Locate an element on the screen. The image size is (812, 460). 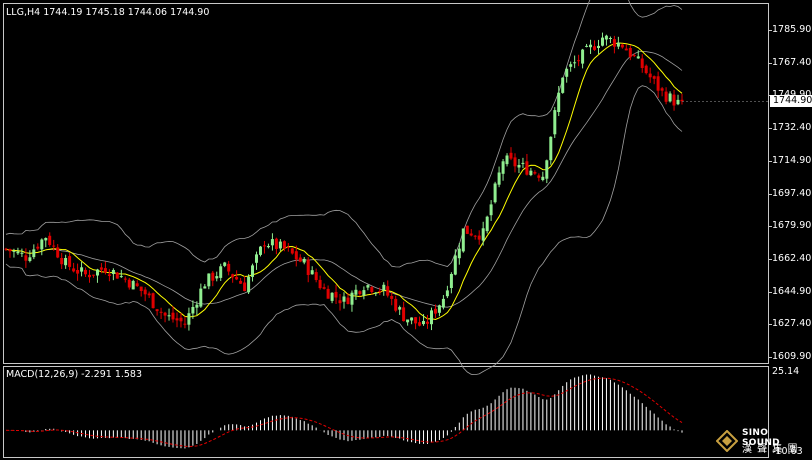
ohlc-values: 1744.19 1745.18 1744.06 1744.90 is located at coordinates (126, 12).